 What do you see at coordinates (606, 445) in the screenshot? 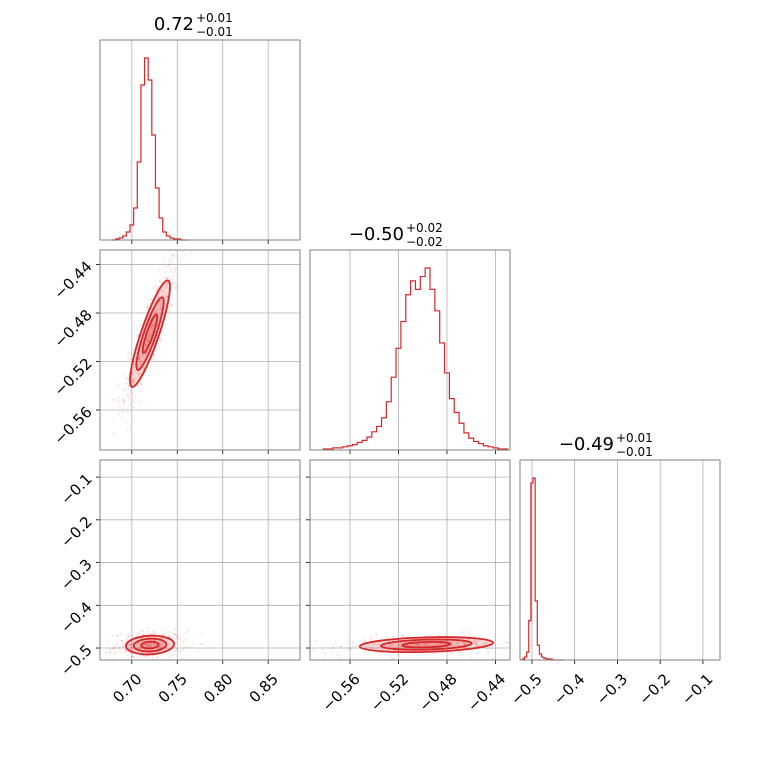
I see `hist-panel-p2-title: −0.49 +0.01−0.01` at bounding box center [606, 445].